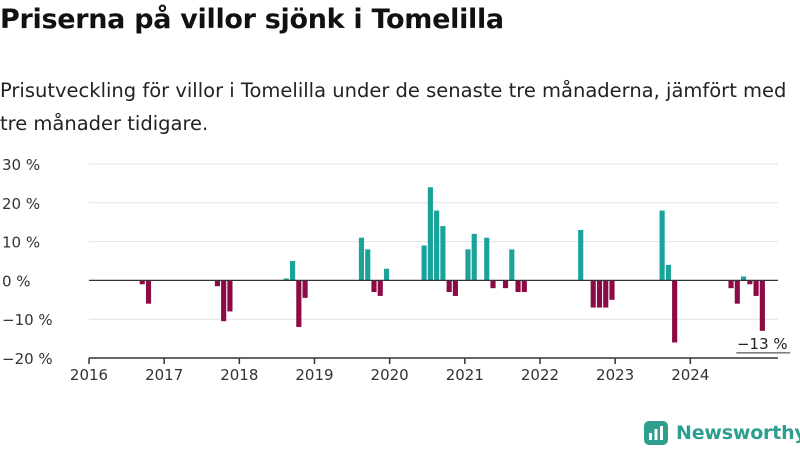 Image resolution: width=800 pixels, height=450 pixels. What do you see at coordinates (314, 375) in the screenshot?
I see `x-tick-label: 2019` at bounding box center [314, 375].